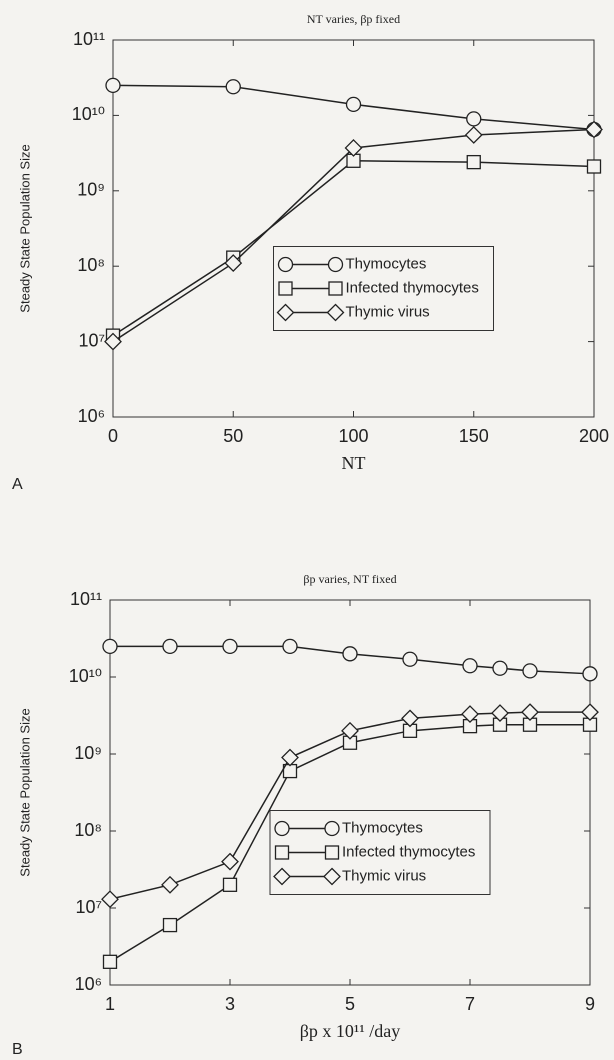  Describe the element at coordinates (233, 436) in the screenshot. I see `x-tick-label: 50` at that location.